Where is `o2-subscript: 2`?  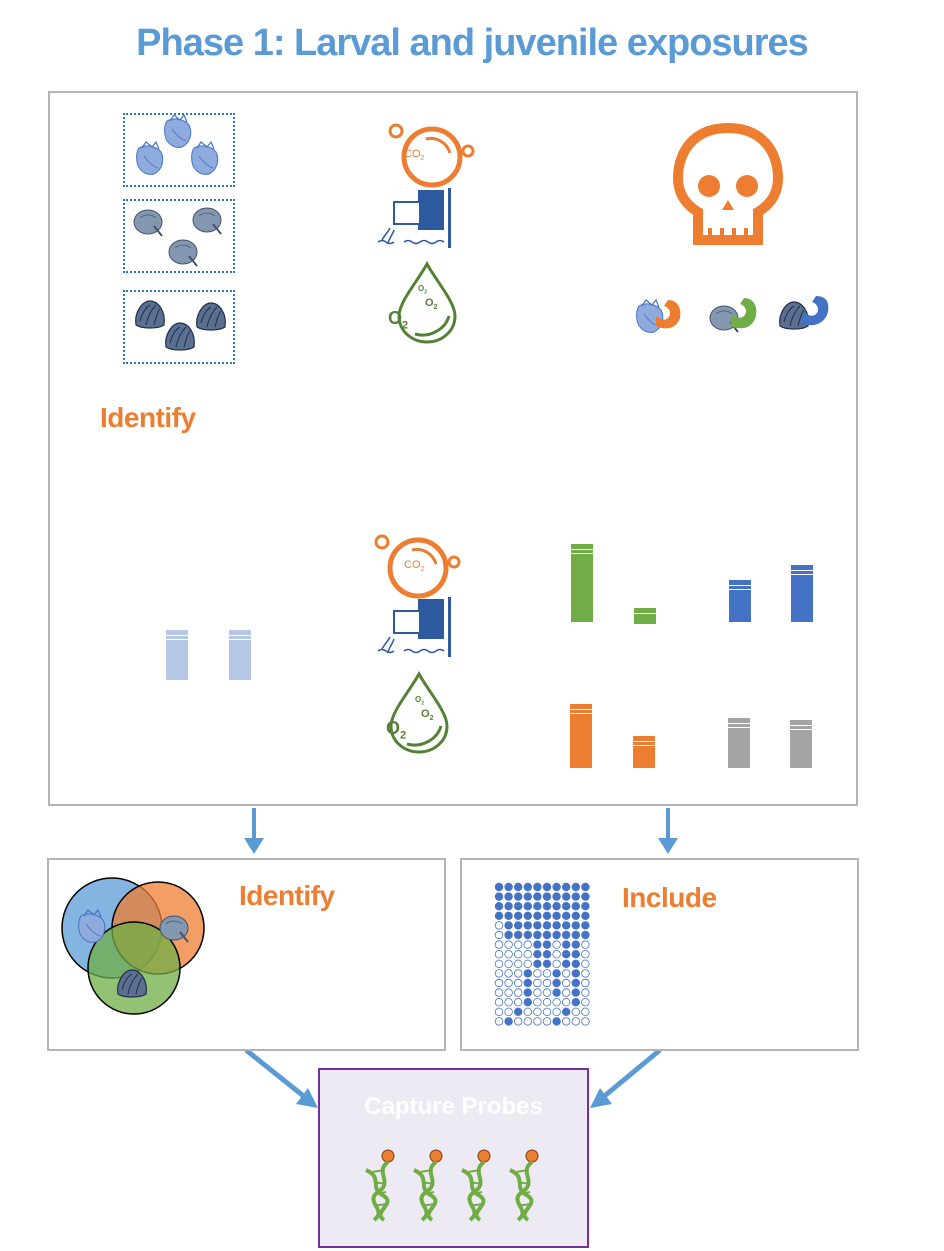
o2-subscript: 2 is located at coordinates (405, 325).